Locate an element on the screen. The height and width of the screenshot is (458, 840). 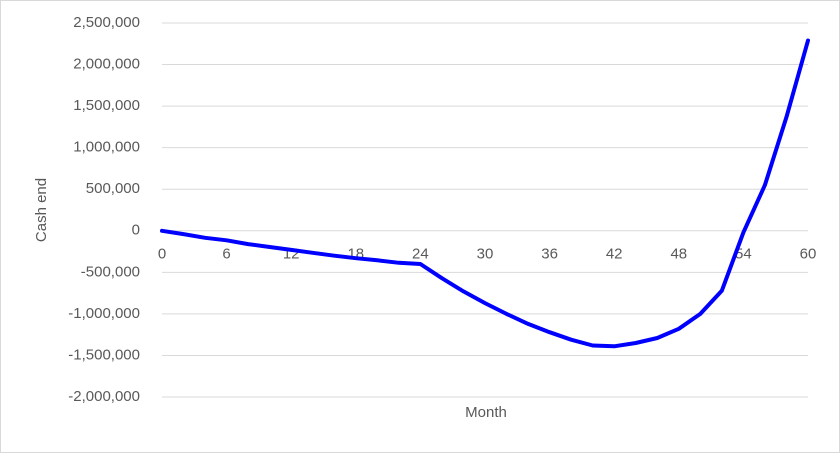
x-tick-label: 0 is located at coordinates (162, 254).